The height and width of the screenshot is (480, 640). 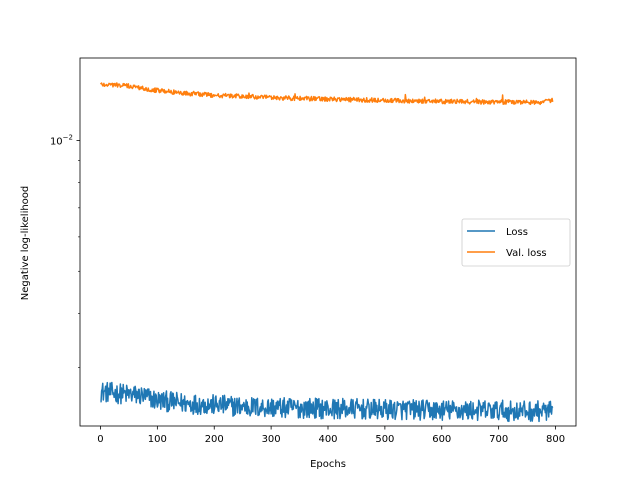 I want to click on x-tick-label: 400, so click(x=327, y=439).